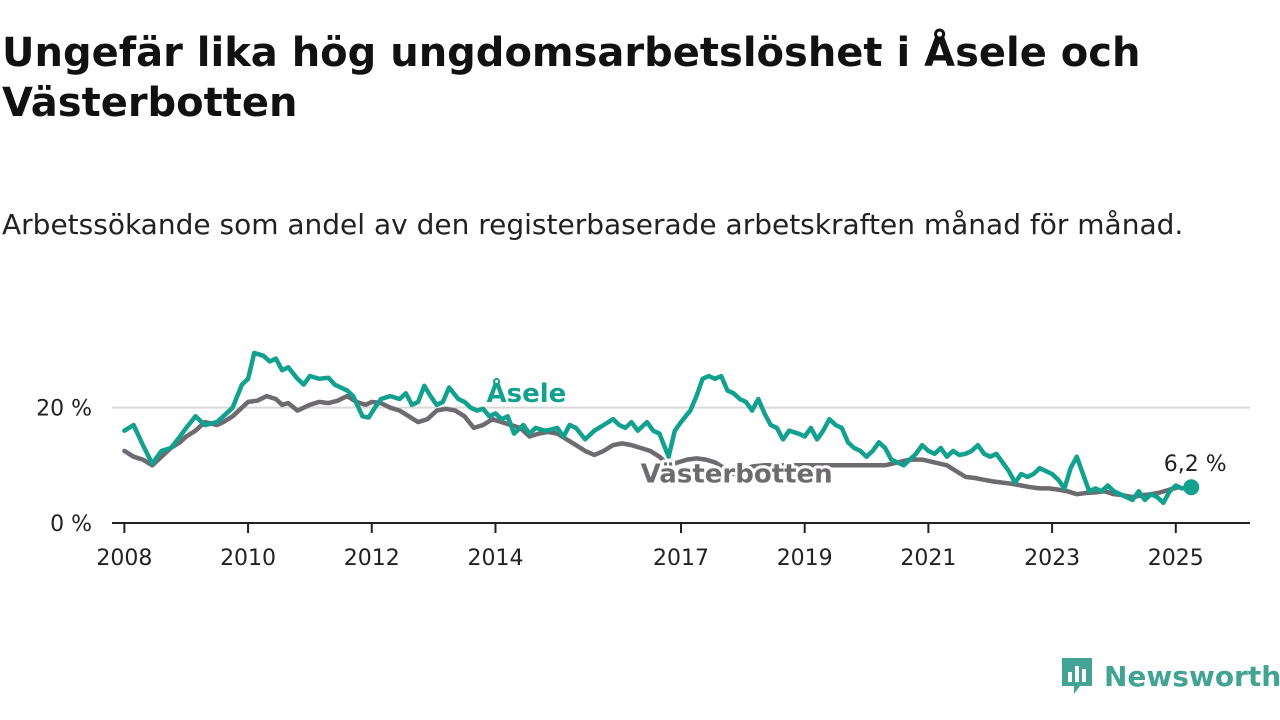 The width and height of the screenshot is (1280, 720). Describe the element at coordinates (855, 435) in the screenshot. I see `label-layer: Åsele Västerbotten 6,2 %` at that location.